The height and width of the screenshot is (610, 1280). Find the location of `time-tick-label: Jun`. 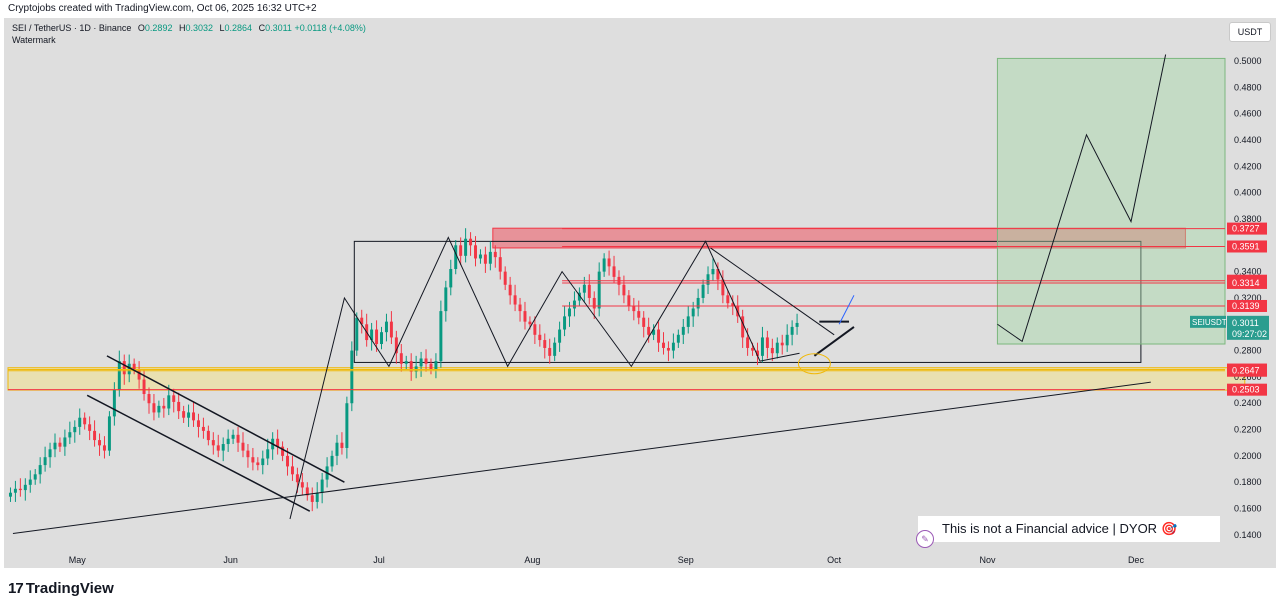

time-tick-label: Jun is located at coordinates (230, 560).